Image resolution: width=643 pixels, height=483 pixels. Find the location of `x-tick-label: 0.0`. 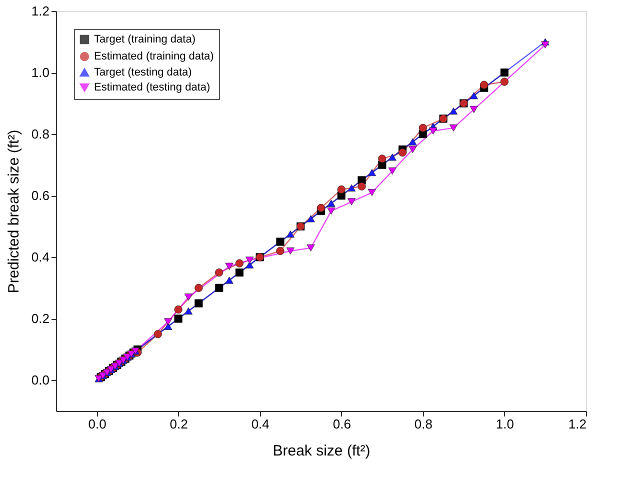

x-tick-label: 0.0 is located at coordinates (97, 424).